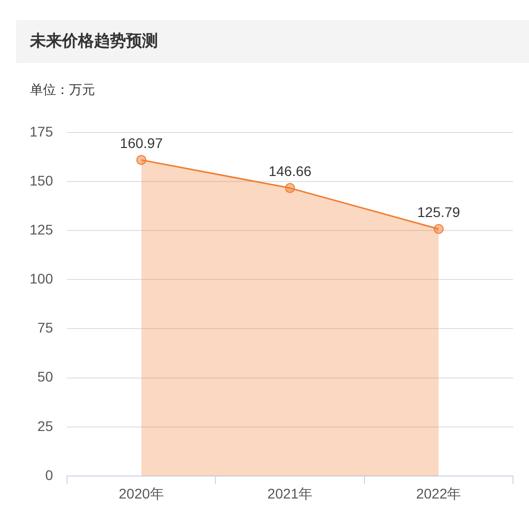 Image resolution: width=529 pixels, height=521 pixels. I want to click on y-axis-title: 单位：万元, so click(62, 90).